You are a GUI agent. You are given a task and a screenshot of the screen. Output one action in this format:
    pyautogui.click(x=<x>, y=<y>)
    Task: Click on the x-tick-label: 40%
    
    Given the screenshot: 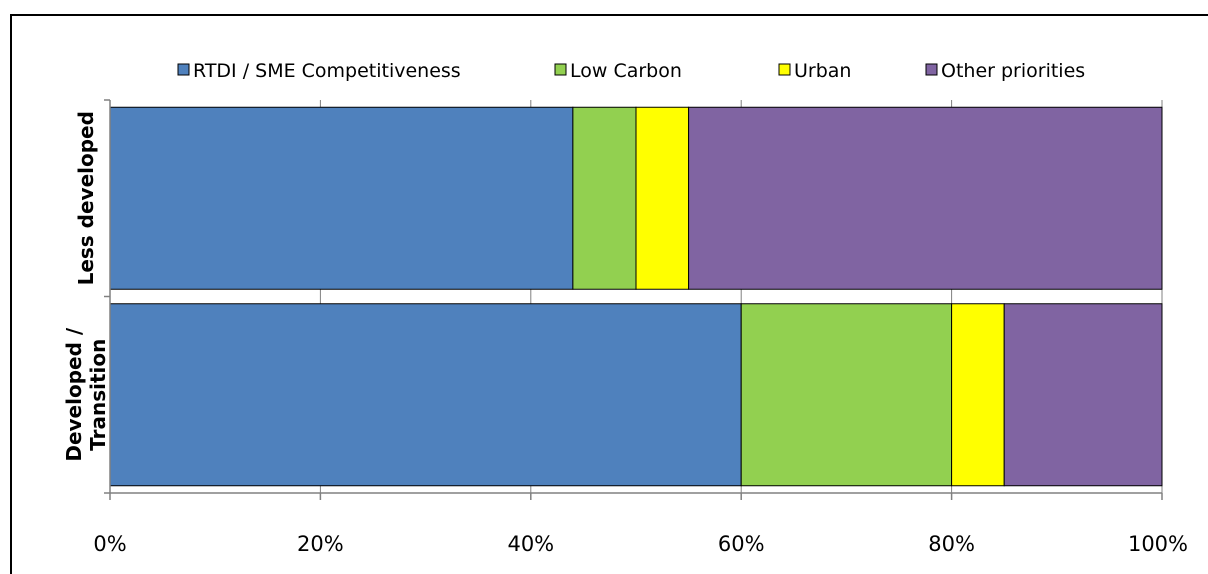 What is the action you would take?
    pyautogui.click(x=530, y=544)
    